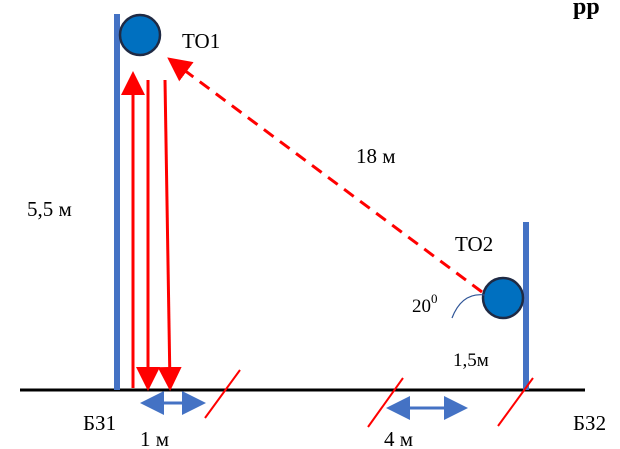 The height and width of the screenshot is (449, 620). What do you see at coordinates (589, 423) in the screenshot?
I see `bz2-label: БЗ2` at bounding box center [589, 423].